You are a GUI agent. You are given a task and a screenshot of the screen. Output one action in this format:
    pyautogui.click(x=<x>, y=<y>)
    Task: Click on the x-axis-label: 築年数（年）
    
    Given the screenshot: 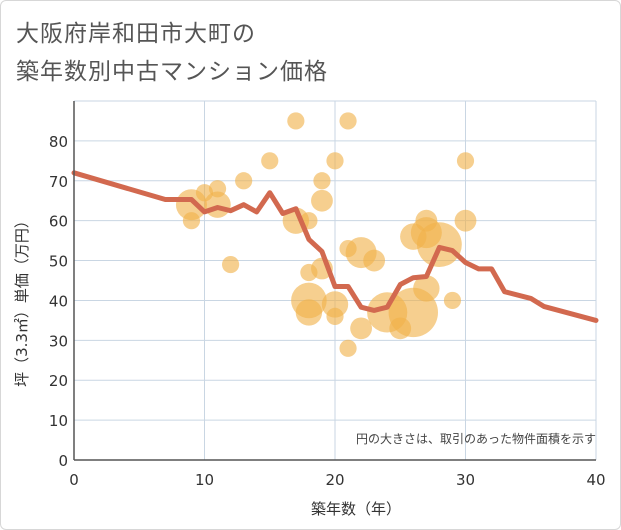 What is the action you would take?
    pyautogui.click(x=356, y=509)
    